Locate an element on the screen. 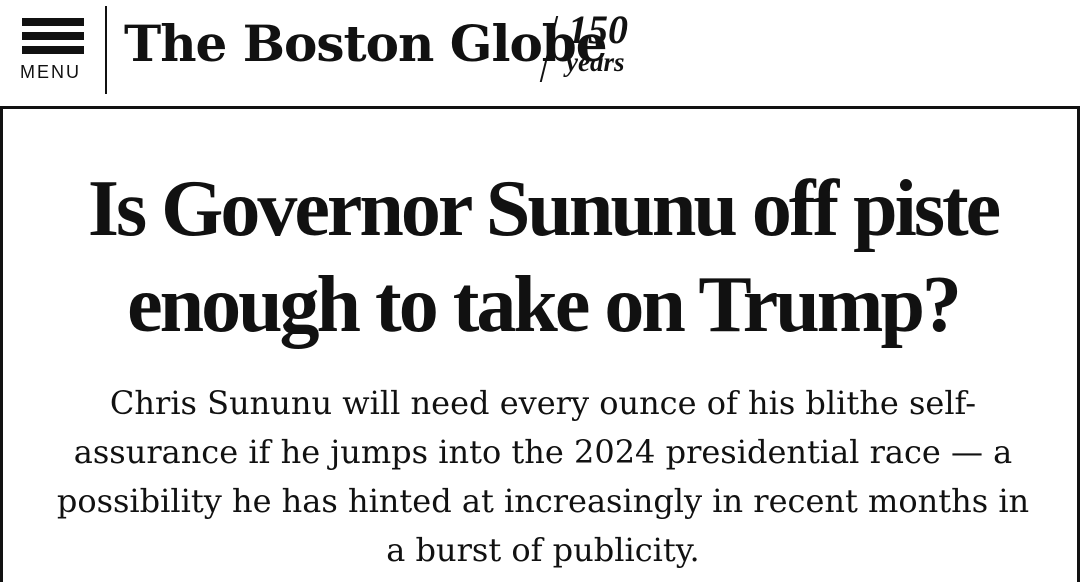 The image size is (1080, 582). hamburger-icon is located at coordinates (53, 22).